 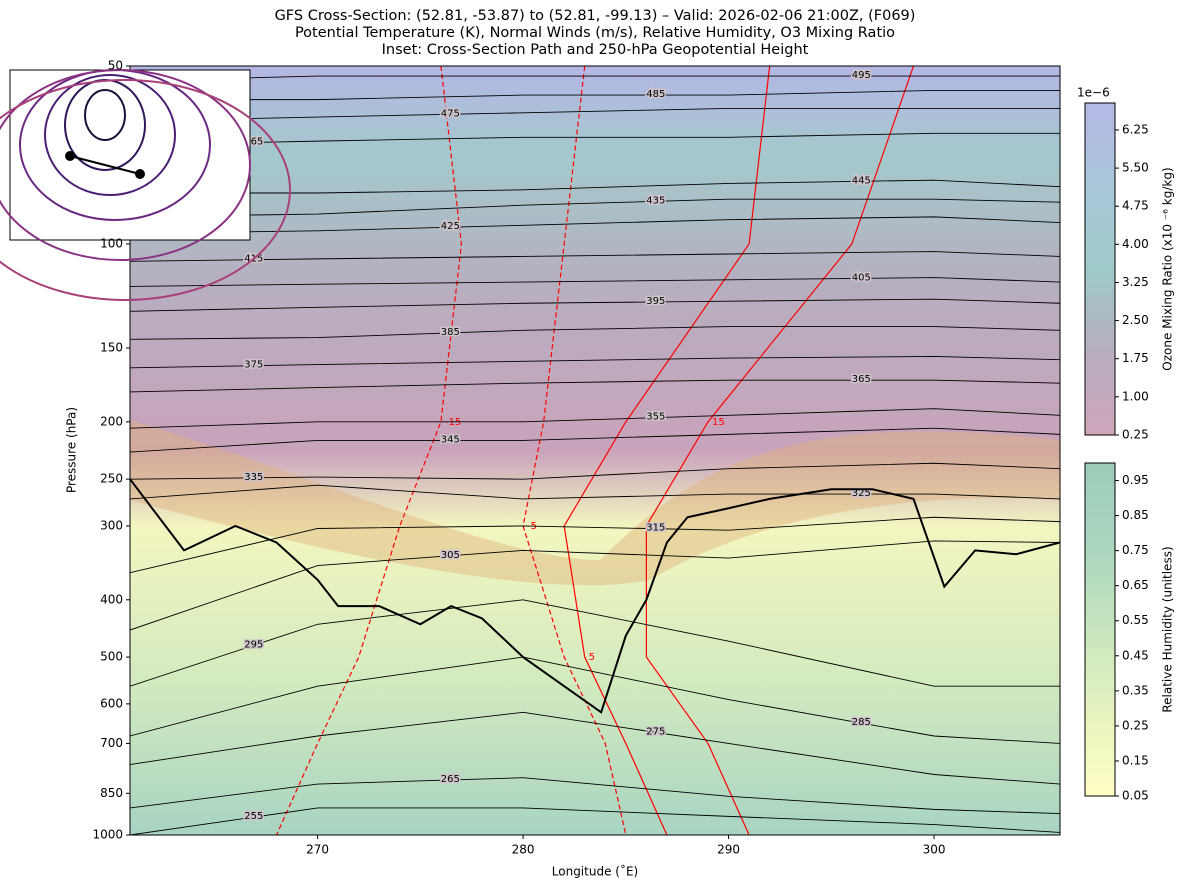 What do you see at coordinates (1135, 129) in the screenshot?
I see `colorbar-tick-label: 6.25` at bounding box center [1135, 129].